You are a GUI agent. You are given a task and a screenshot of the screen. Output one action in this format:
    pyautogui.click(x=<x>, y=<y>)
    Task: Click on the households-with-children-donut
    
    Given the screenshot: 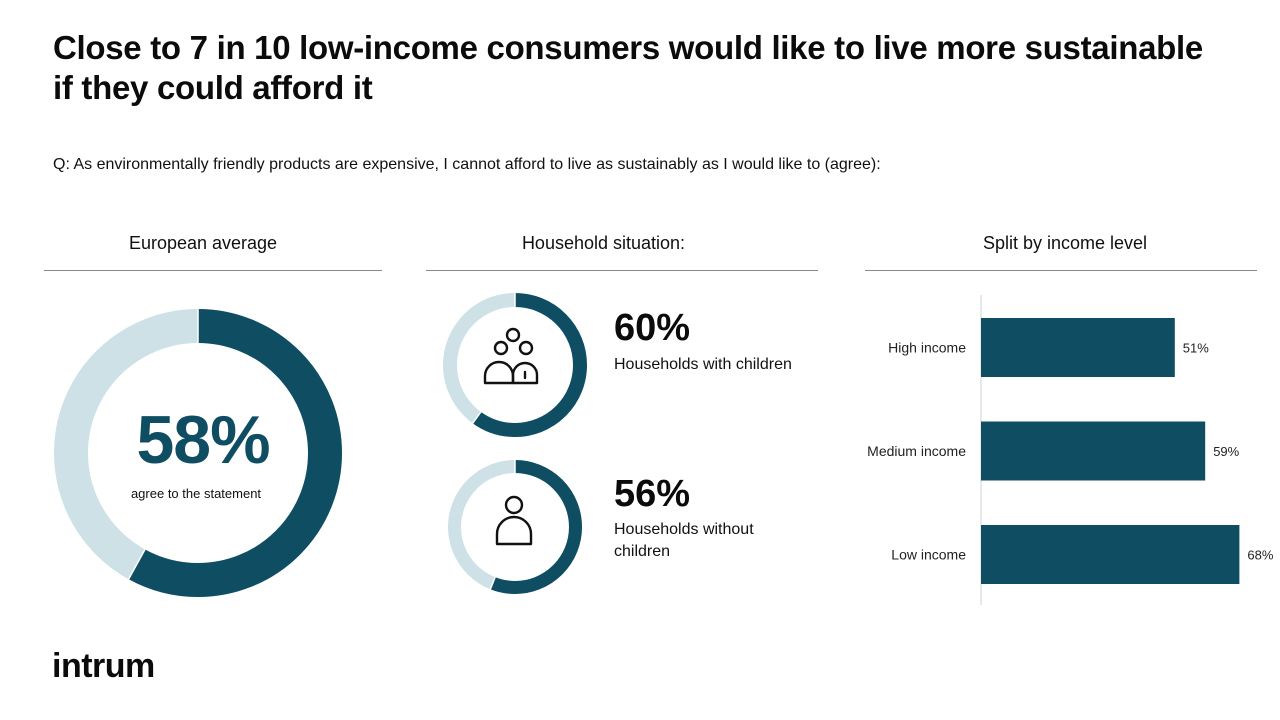 What is the action you would take?
    pyautogui.click(x=515, y=364)
    